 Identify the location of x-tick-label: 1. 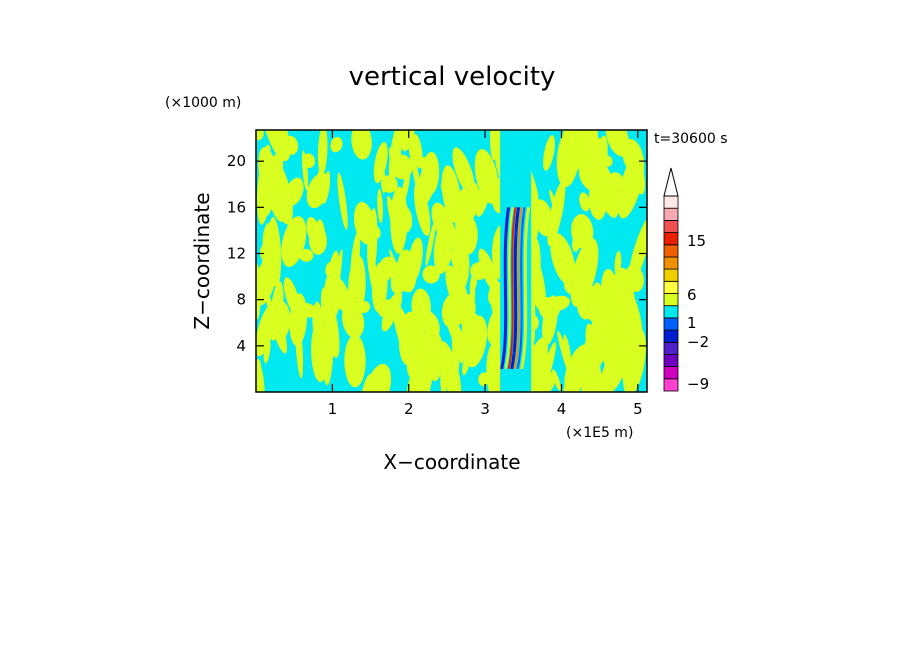
(333, 409).